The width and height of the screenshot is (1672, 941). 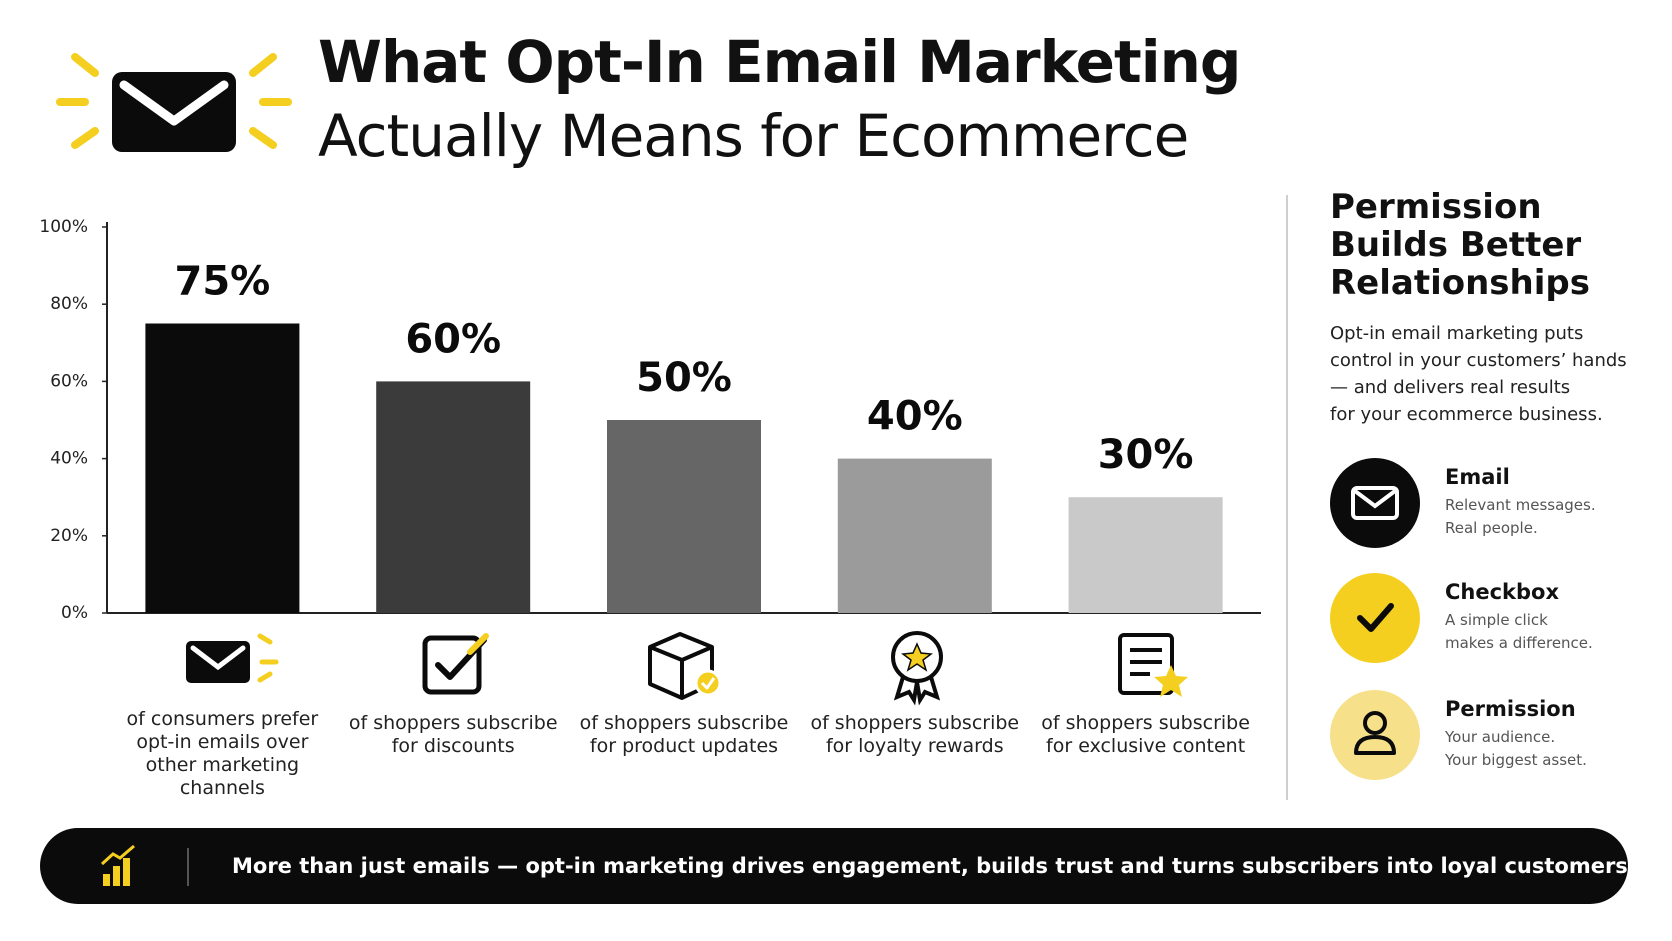 I want to click on title: Actually Means for Ecommerce, so click(x=753, y=136).